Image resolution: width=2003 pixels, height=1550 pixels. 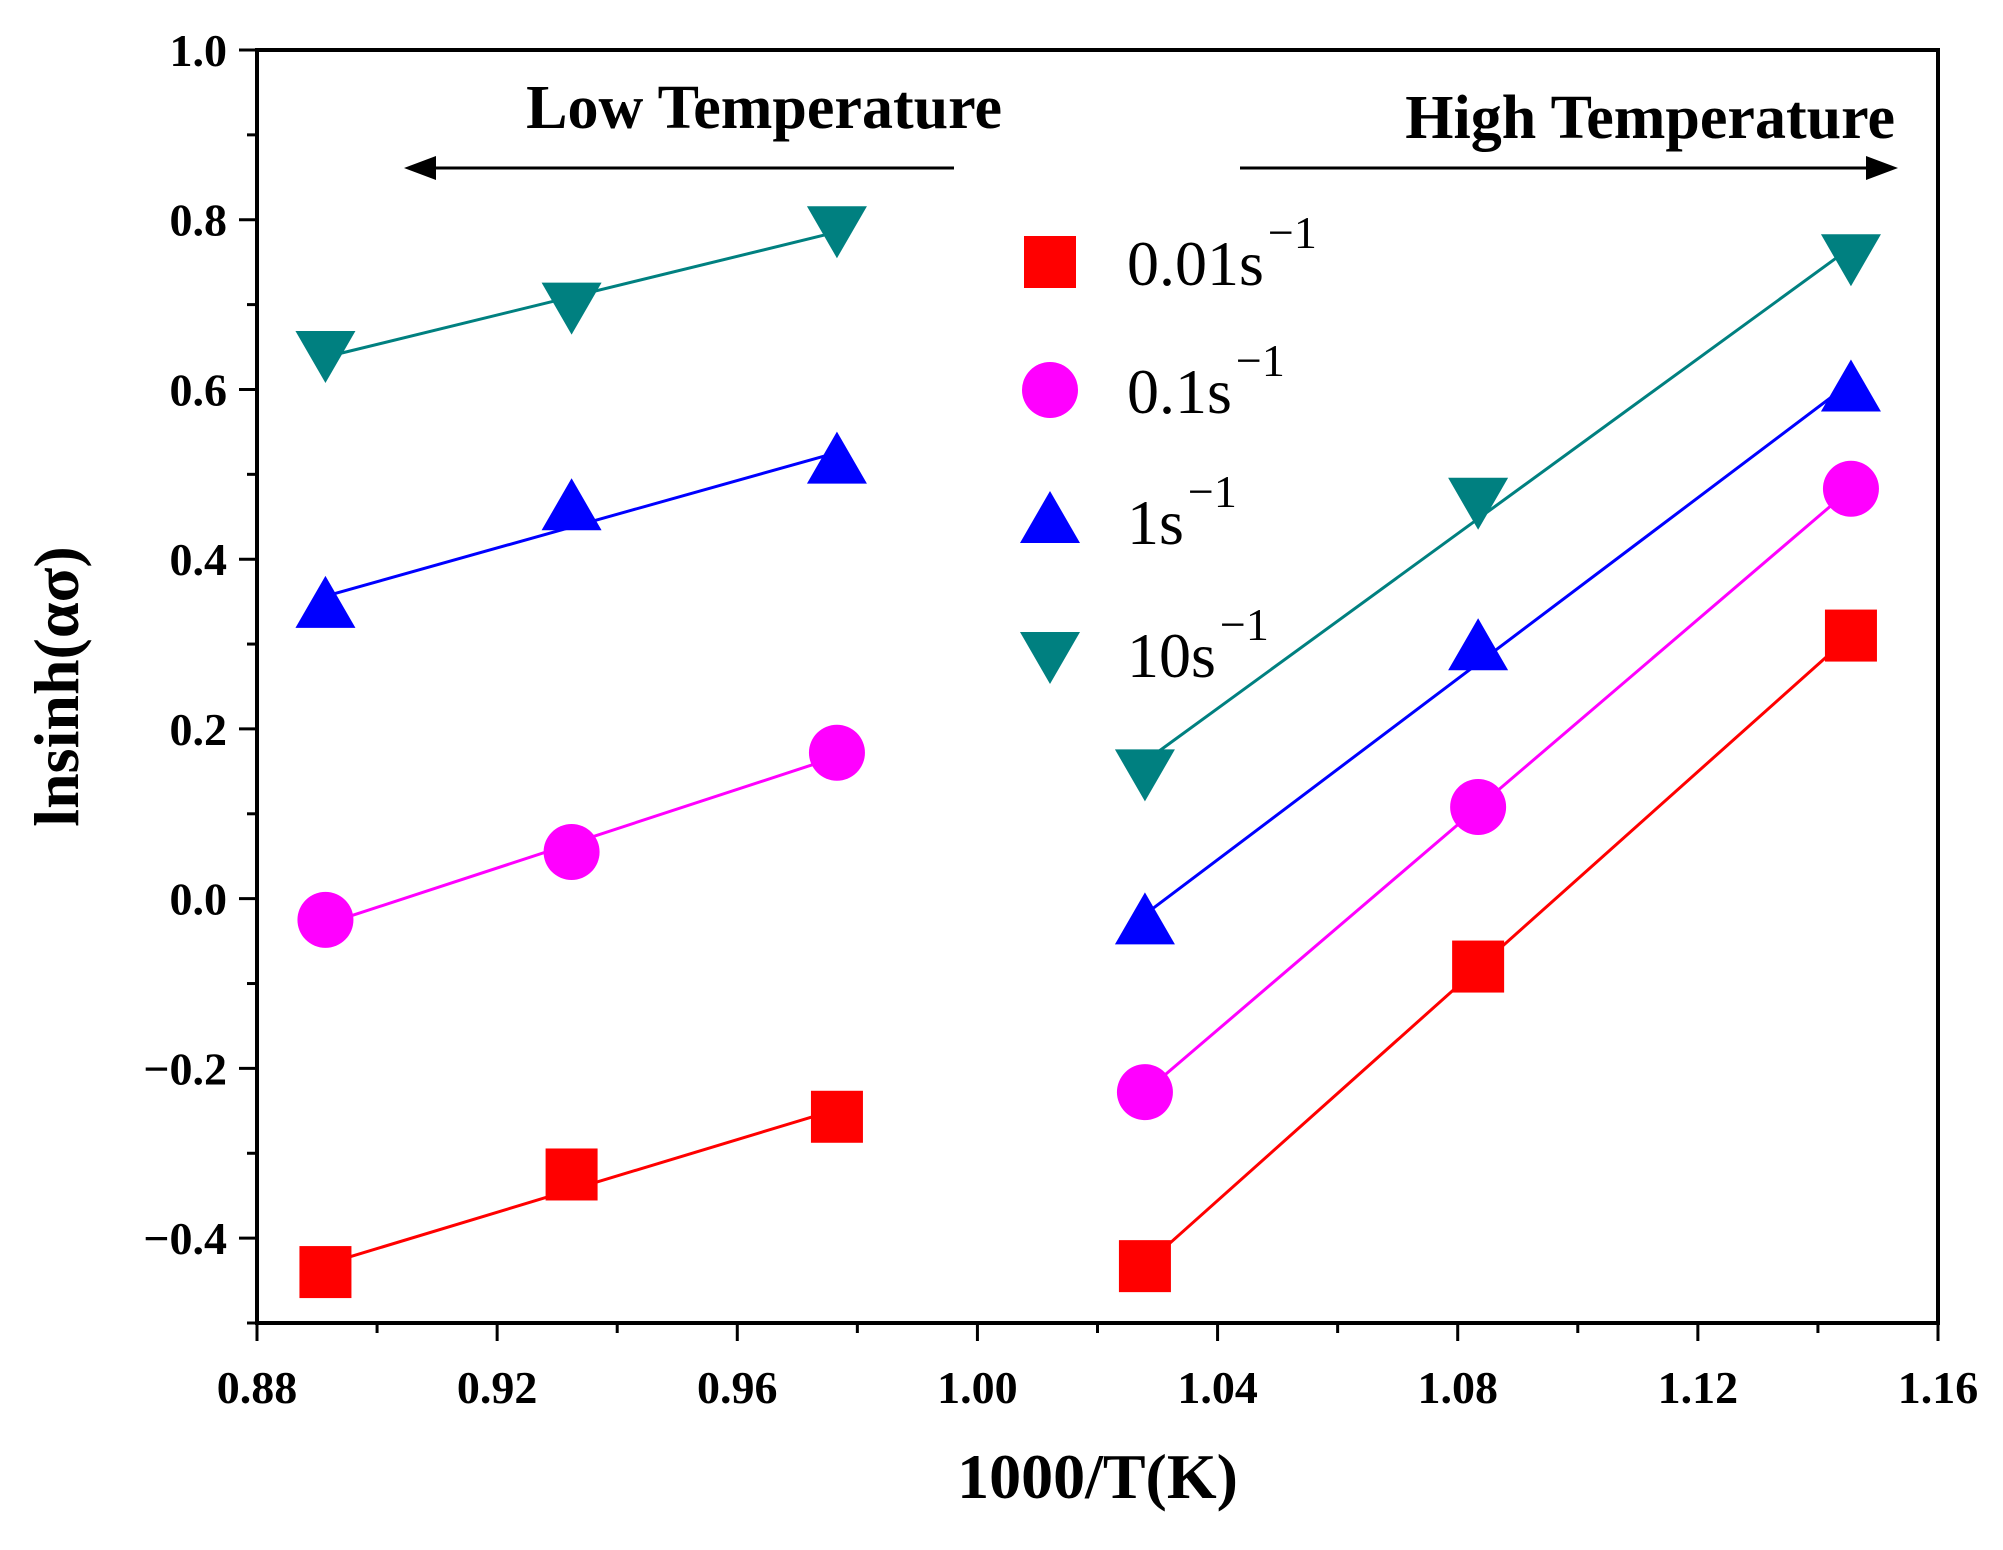 What do you see at coordinates (185, 1238) in the screenshot?
I see `y-tick-label: −0.4` at bounding box center [185, 1238].